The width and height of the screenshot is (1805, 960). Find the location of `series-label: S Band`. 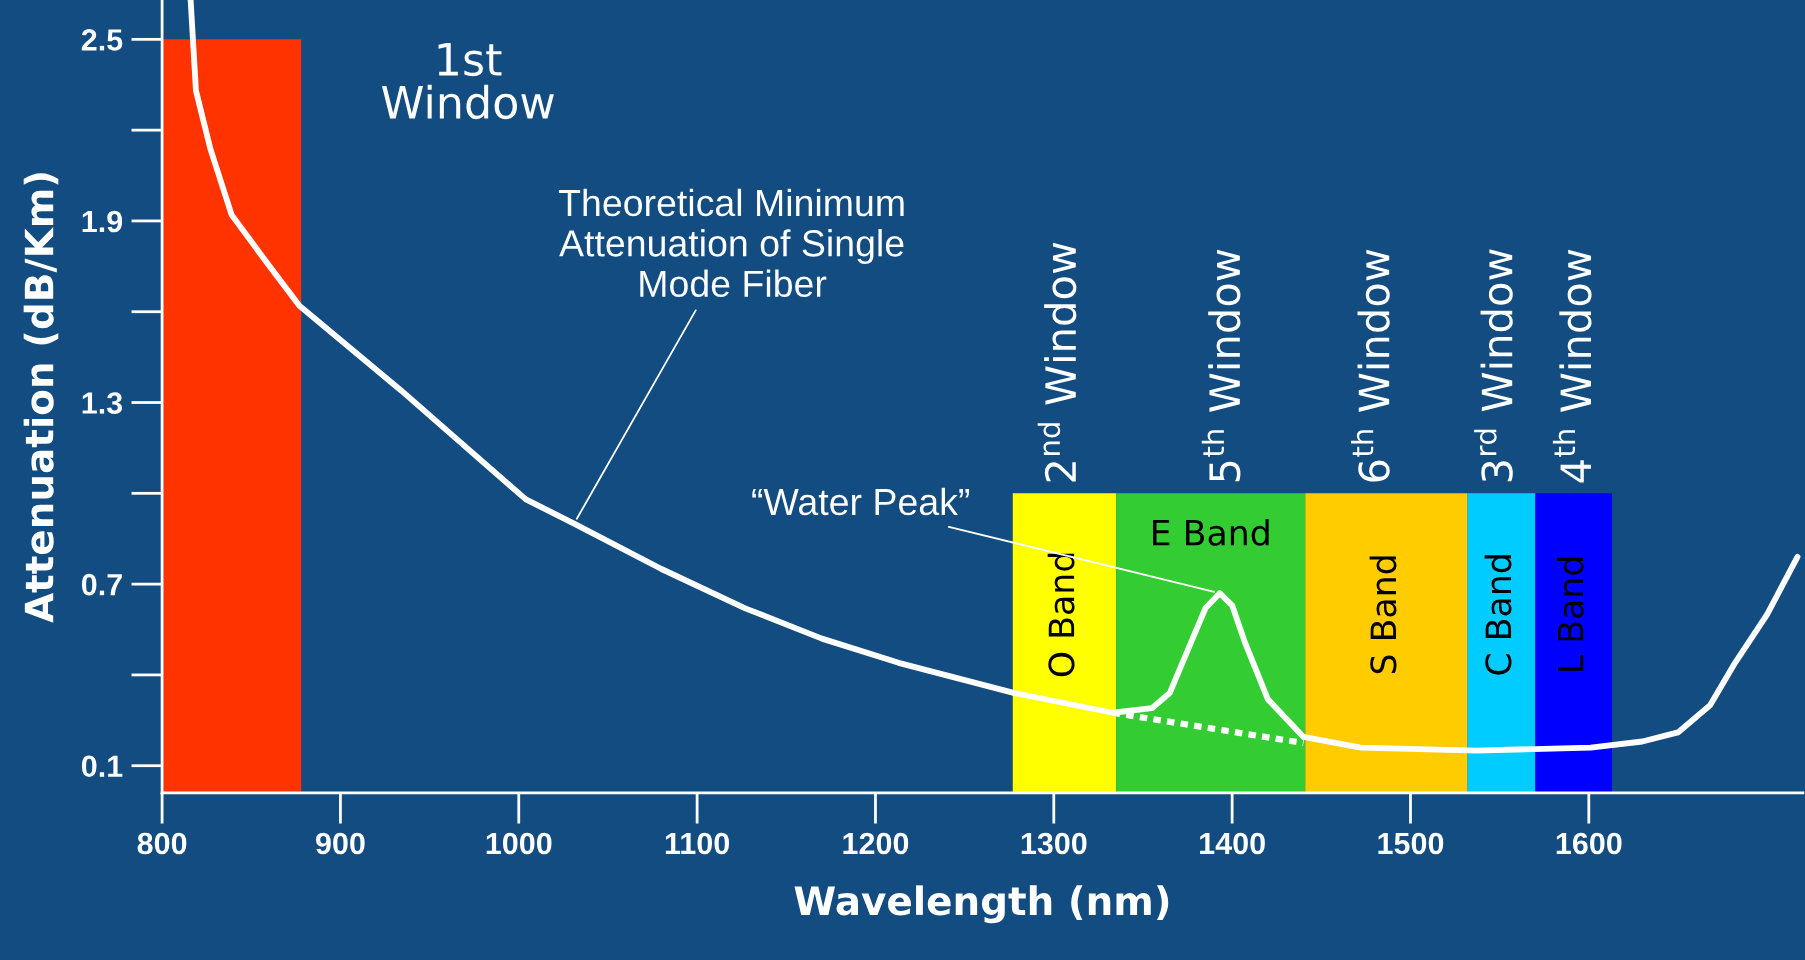

series-label: S Band is located at coordinates (1383, 615).